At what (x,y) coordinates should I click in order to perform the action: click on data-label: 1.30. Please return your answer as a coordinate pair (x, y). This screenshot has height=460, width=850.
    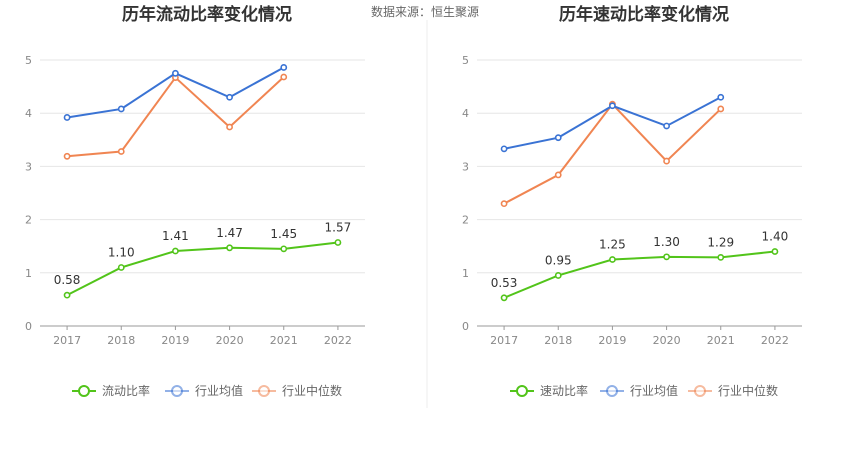
    Looking at the image, I should click on (666, 242).